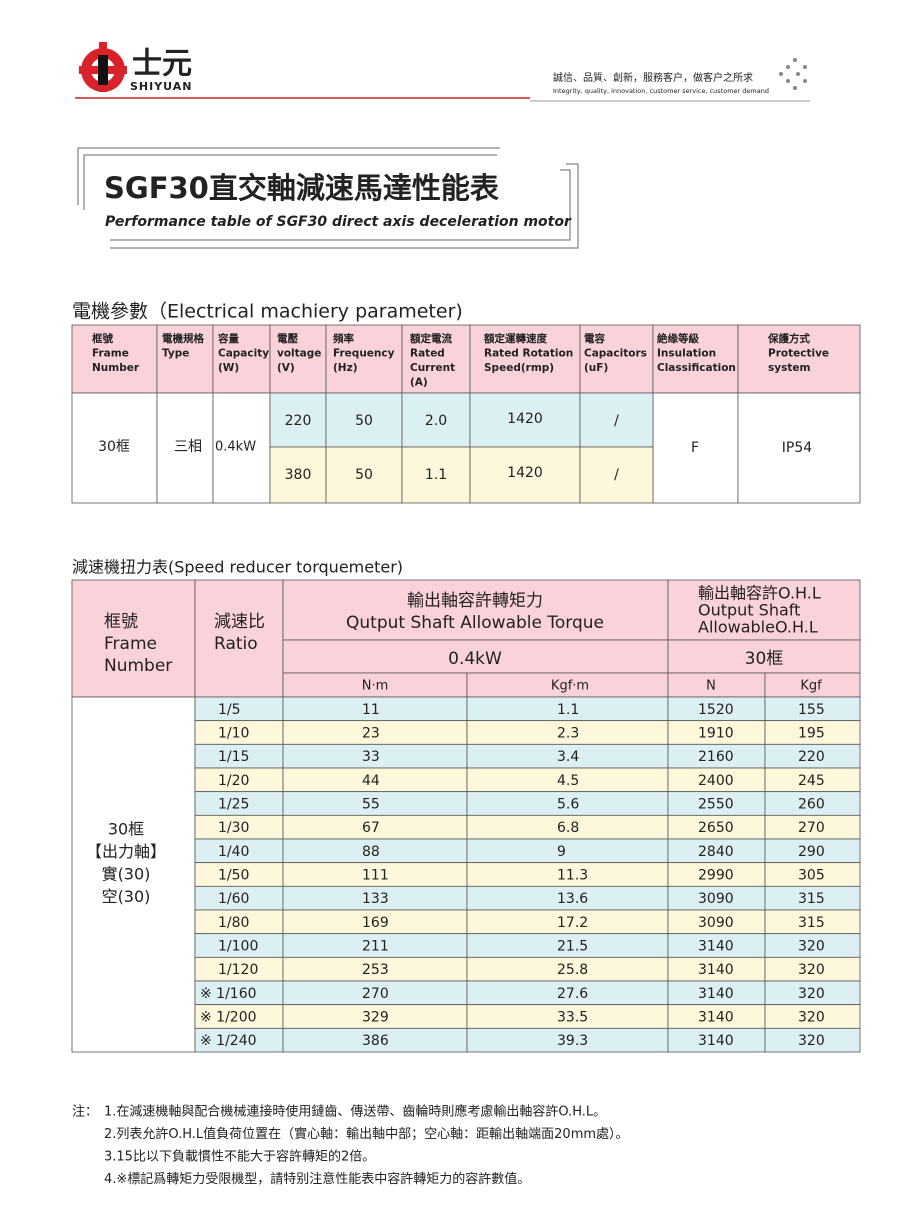 This screenshot has width=900, height=1223. What do you see at coordinates (233, 899) in the screenshot?
I see `cell-text: 1/60` at bounding box center [233, 899].